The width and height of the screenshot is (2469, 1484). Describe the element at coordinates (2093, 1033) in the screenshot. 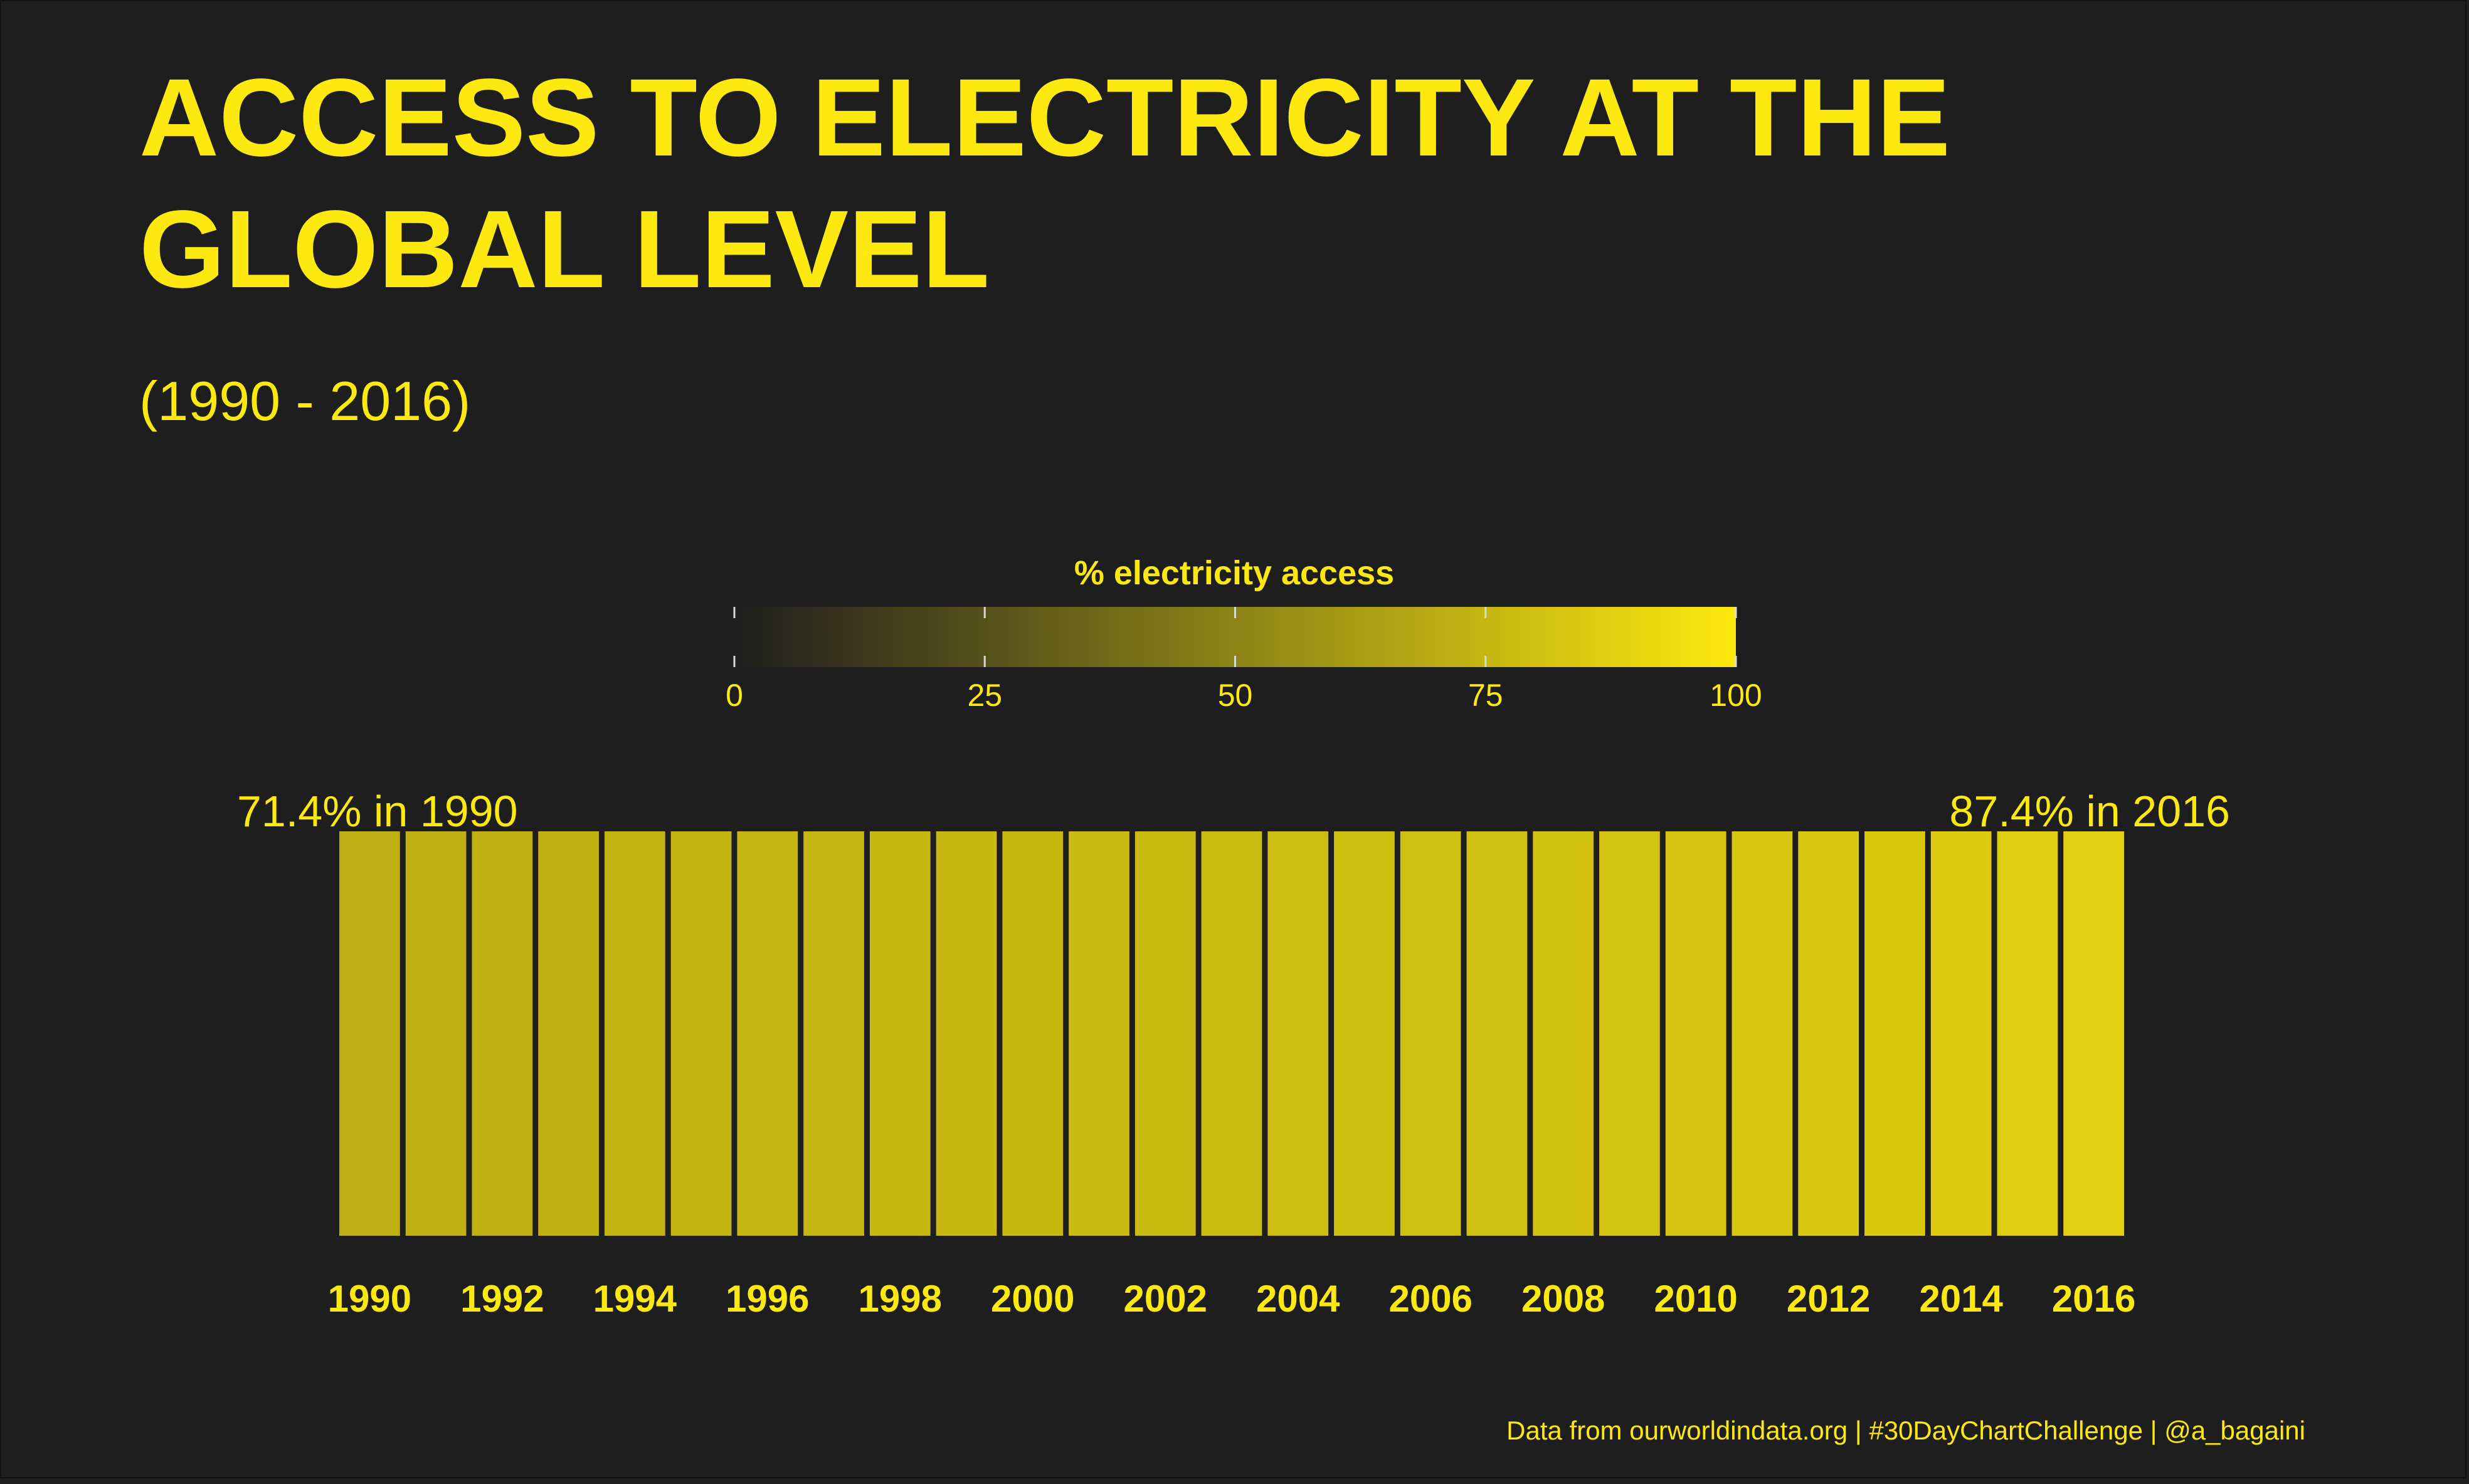

I see `heatmap-tile-2016` at that location.